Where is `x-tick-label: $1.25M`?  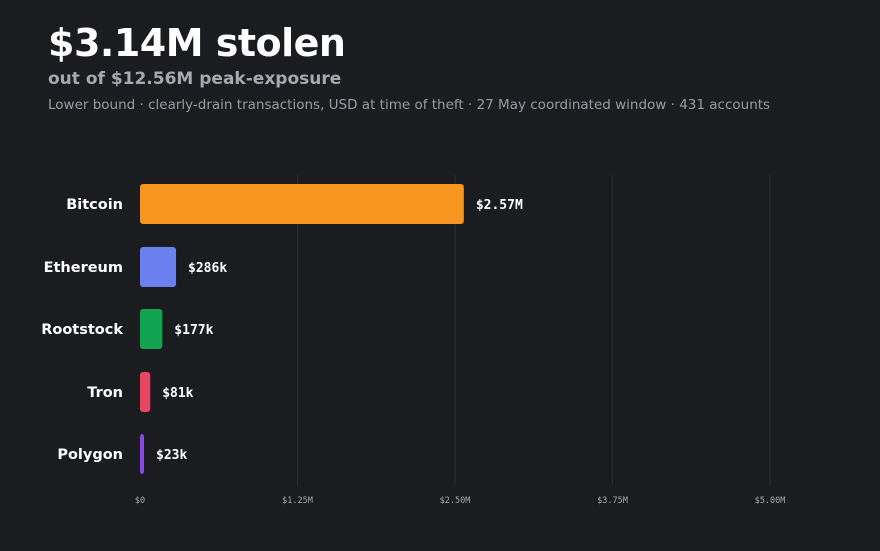
x-tick-label: $1.25M is located at coordinates (297, 501).